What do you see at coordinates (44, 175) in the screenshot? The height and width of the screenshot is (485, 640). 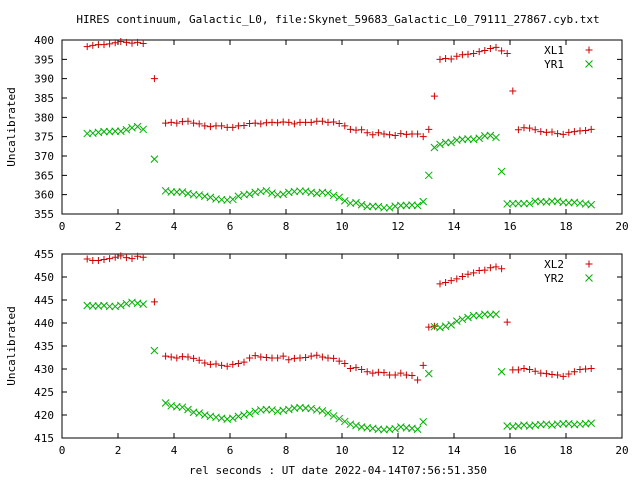 I see `y-tick-label: 365` at bounding box center [44, 175].